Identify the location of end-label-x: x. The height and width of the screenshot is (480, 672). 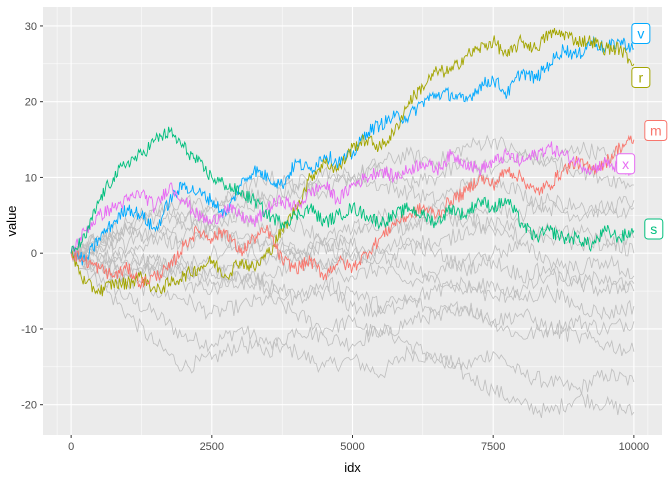
(626, 164).